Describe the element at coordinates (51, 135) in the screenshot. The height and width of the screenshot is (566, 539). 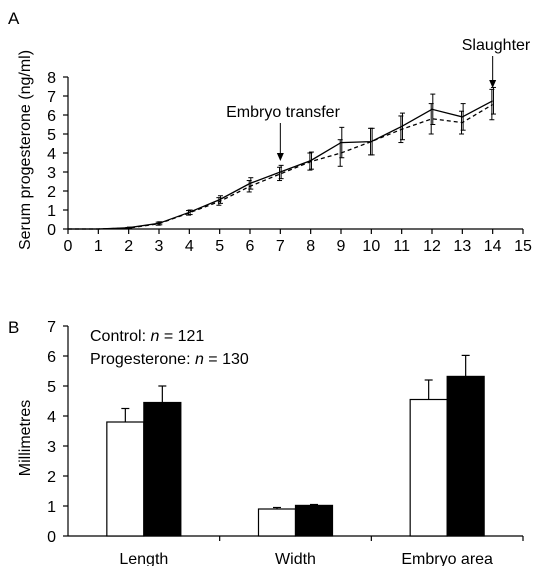
I see `panel-a-y-tick-label: 5` at that location.